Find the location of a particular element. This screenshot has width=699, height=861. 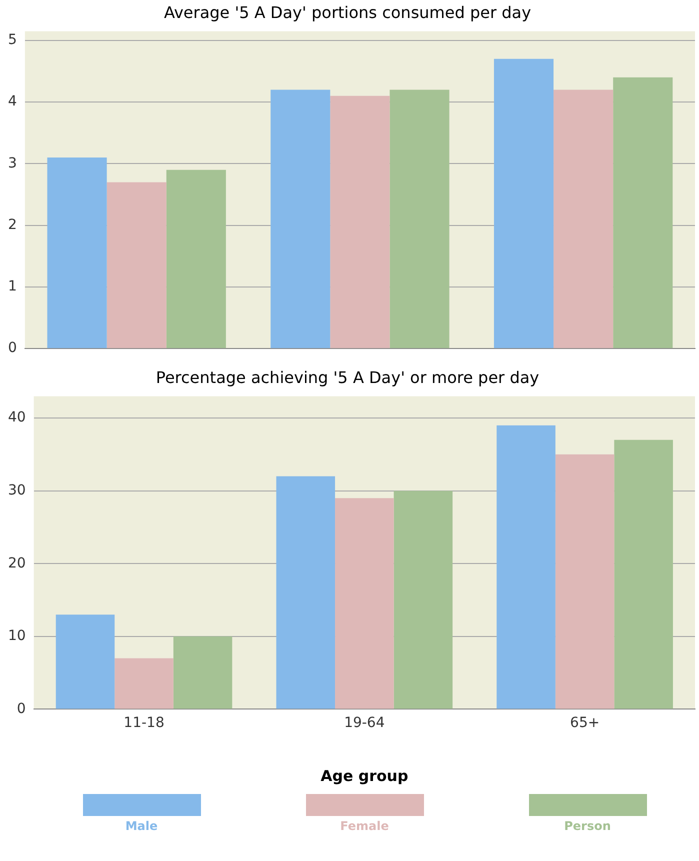

text: Male is located at coordinates (141, 826).